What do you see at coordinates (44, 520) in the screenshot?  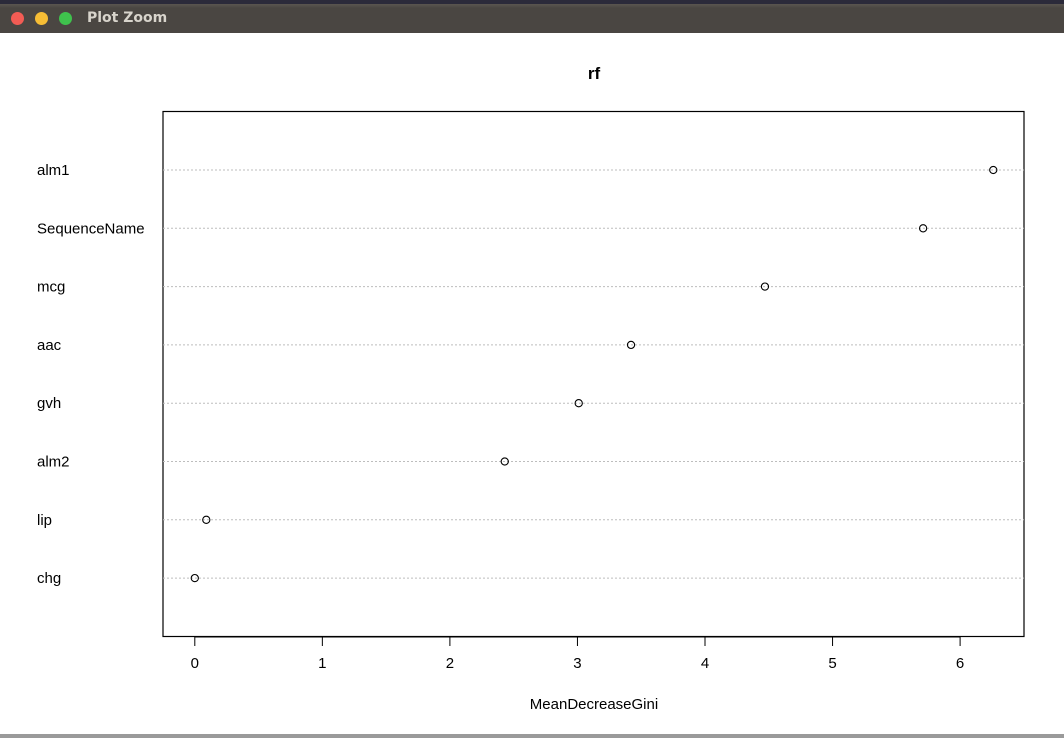 I see `category-label: lip` at bounding box center [44, 520].